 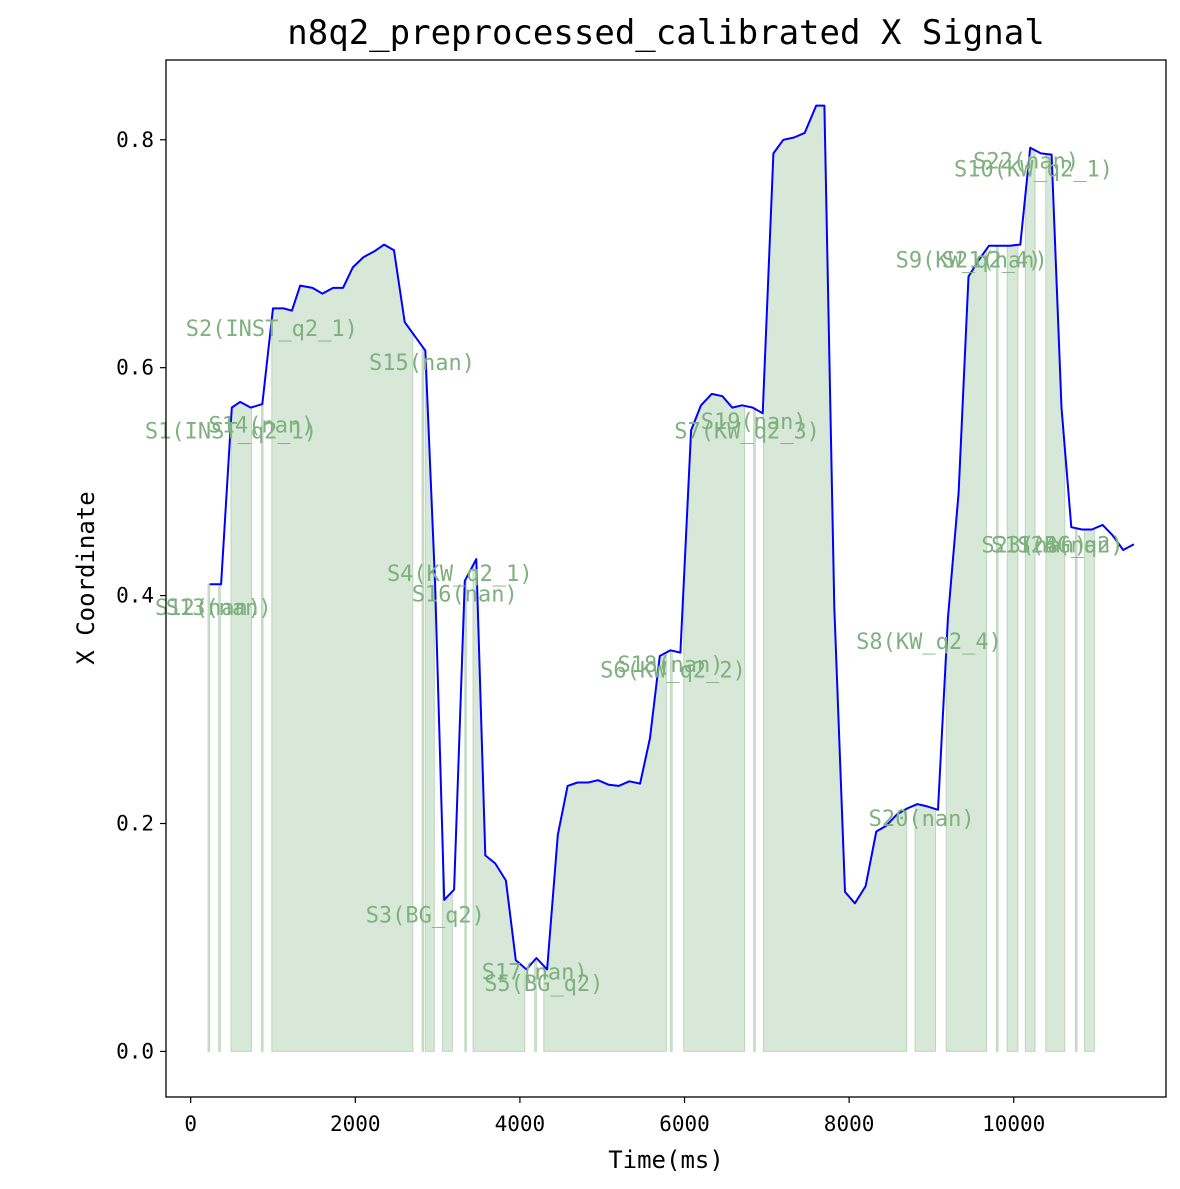 I want to click on segment-label-16: S16(nan), so click(x=465, y=594).